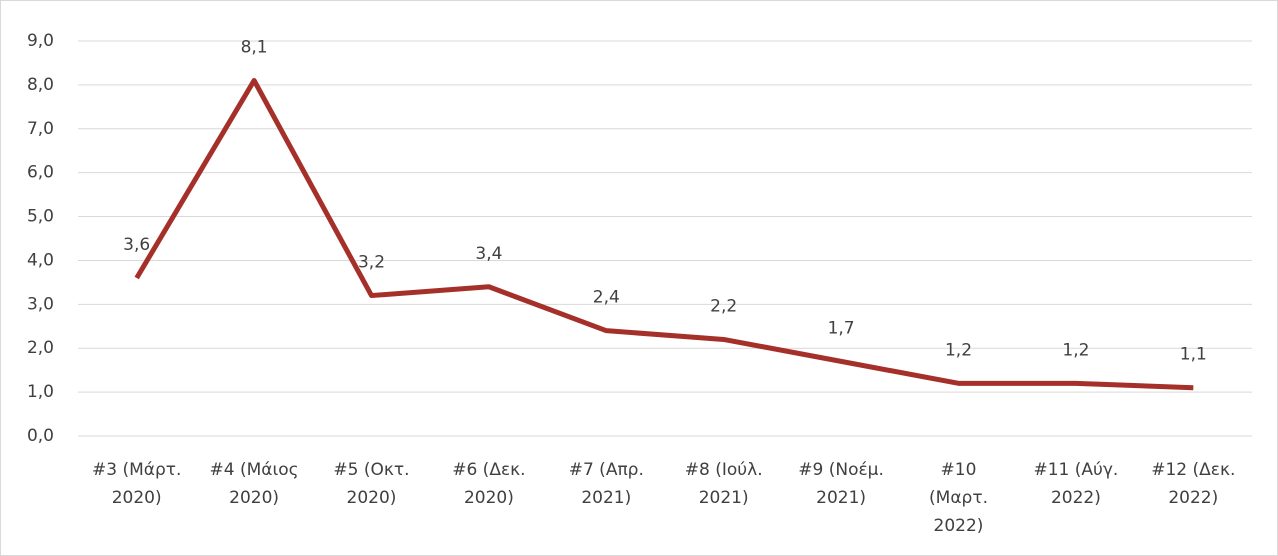 The height and width of the screenshot is (556, 1278). I want to click on data-label: 2,2, so click(723, 306).